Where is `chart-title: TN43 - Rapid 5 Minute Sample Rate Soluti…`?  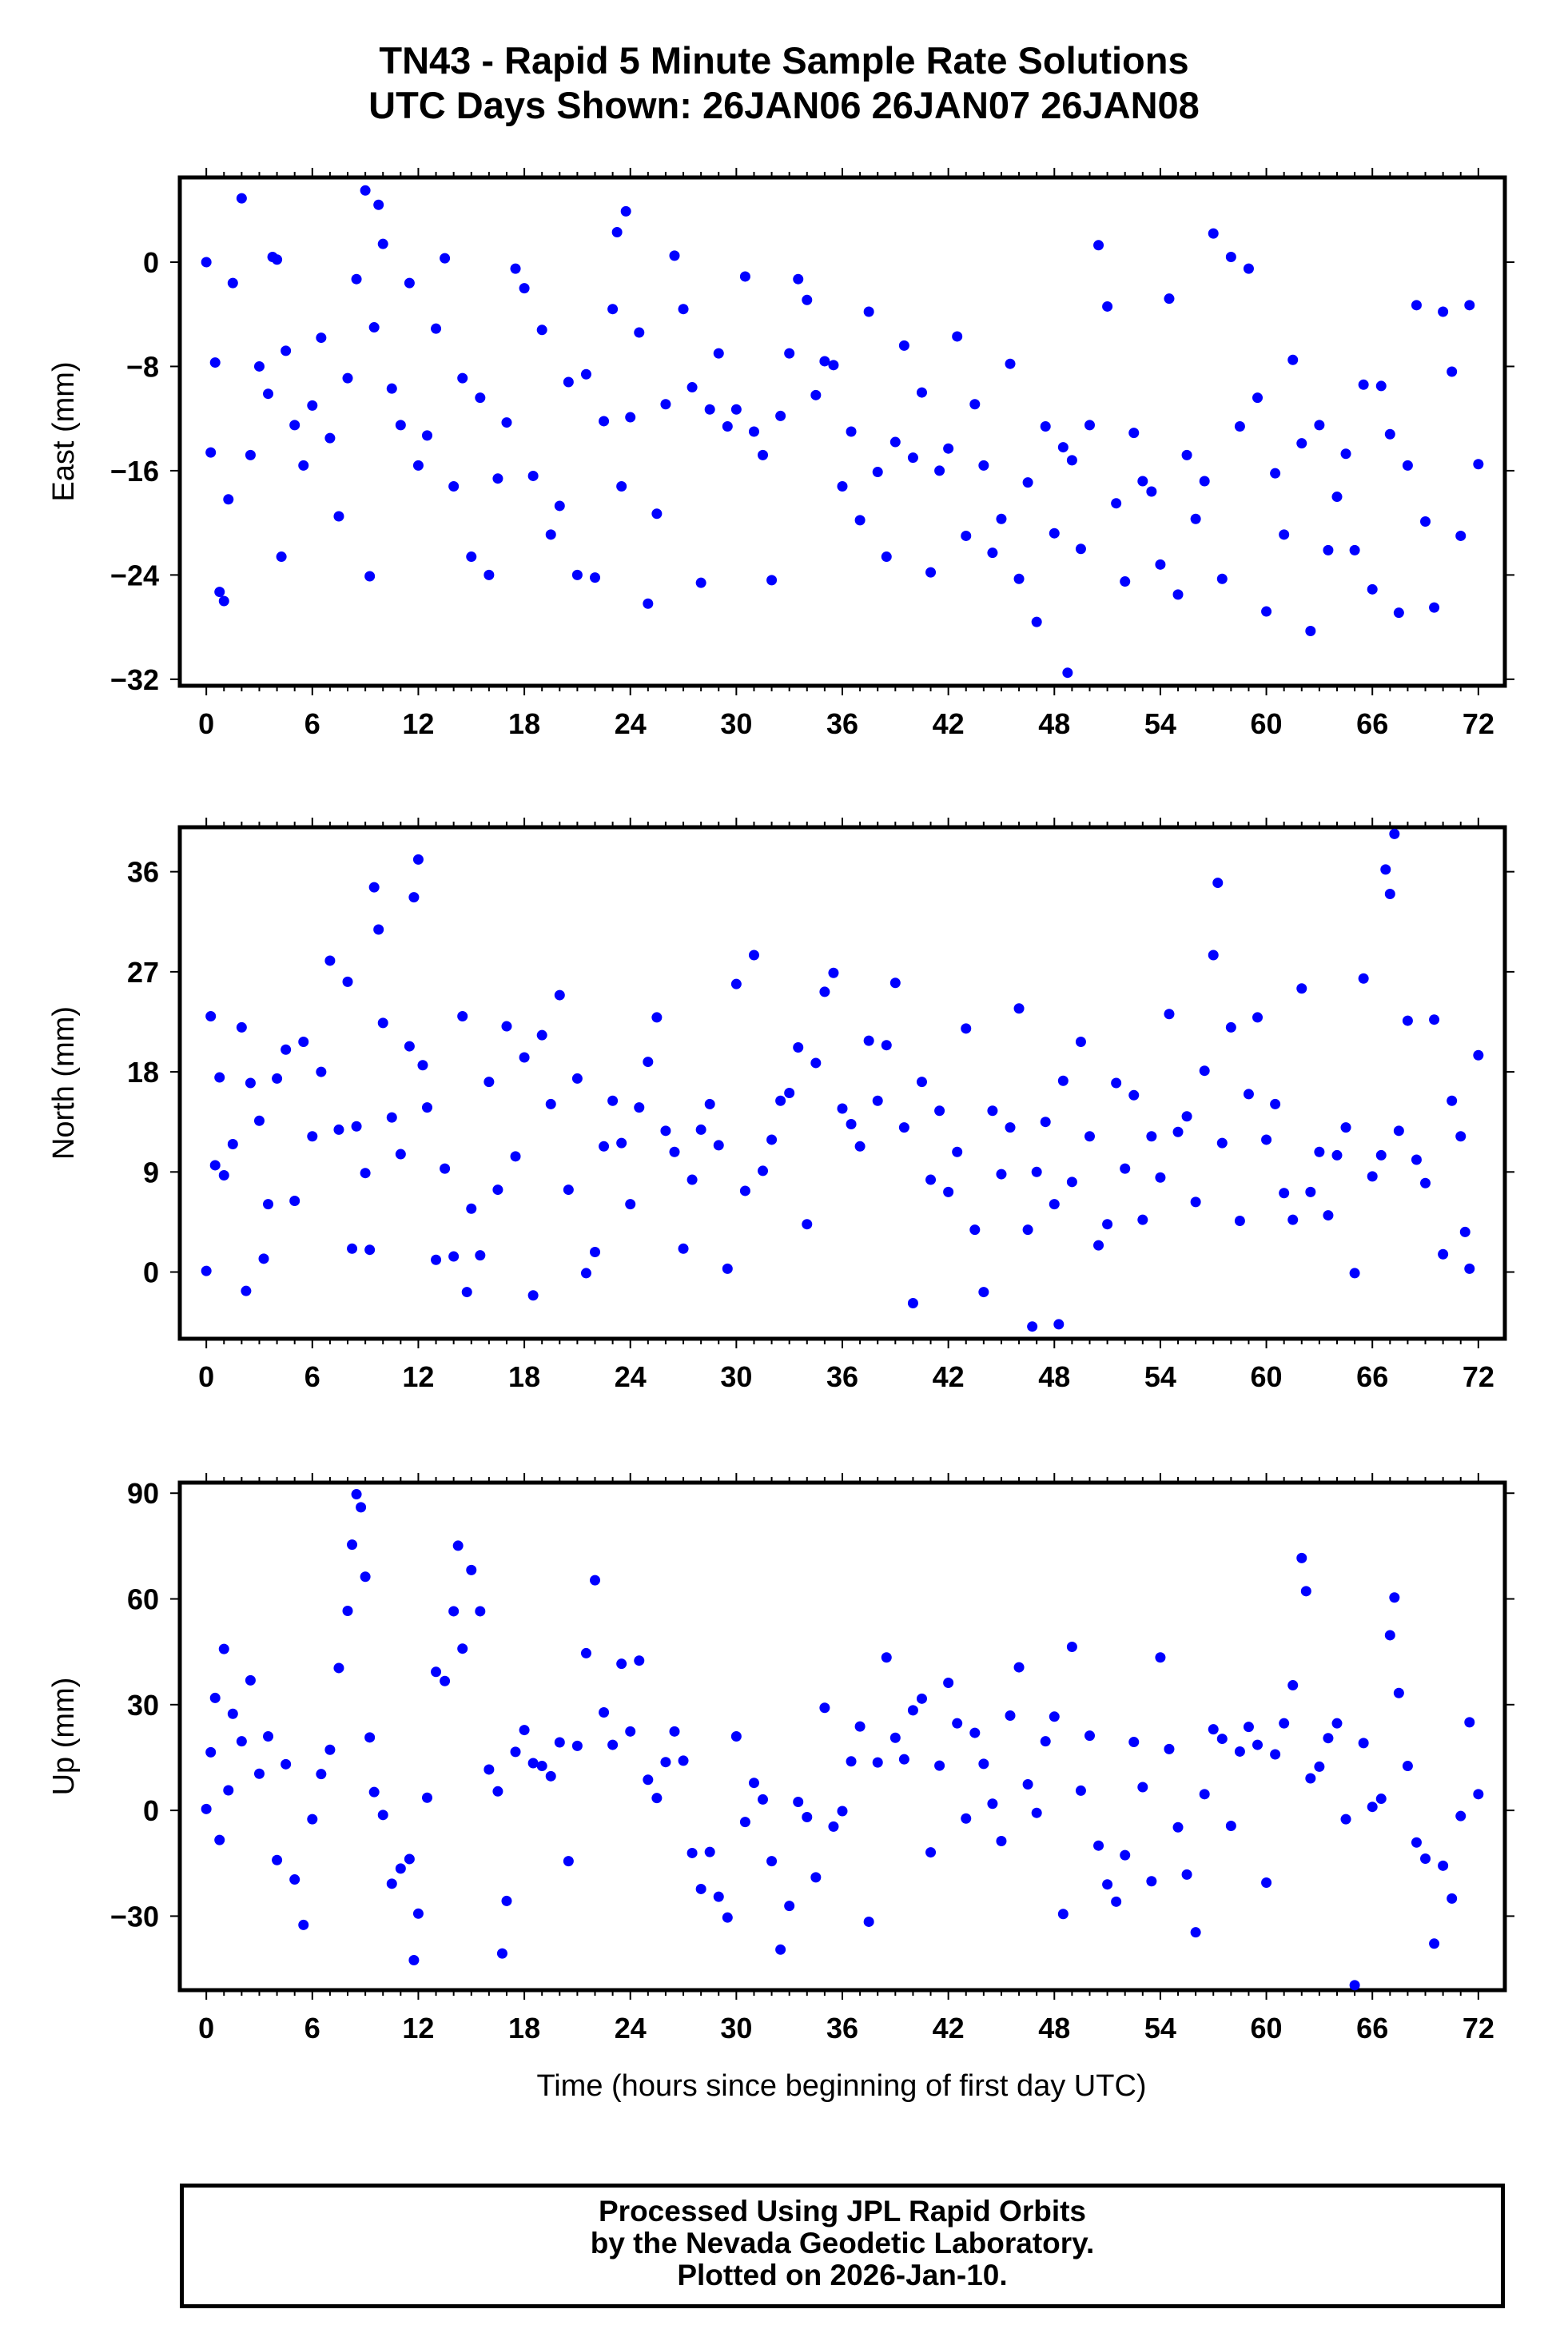
chart-title: TN43 - Rapid 5 Minute Sample Rate Soluti… is located at coordinates (784, 83).